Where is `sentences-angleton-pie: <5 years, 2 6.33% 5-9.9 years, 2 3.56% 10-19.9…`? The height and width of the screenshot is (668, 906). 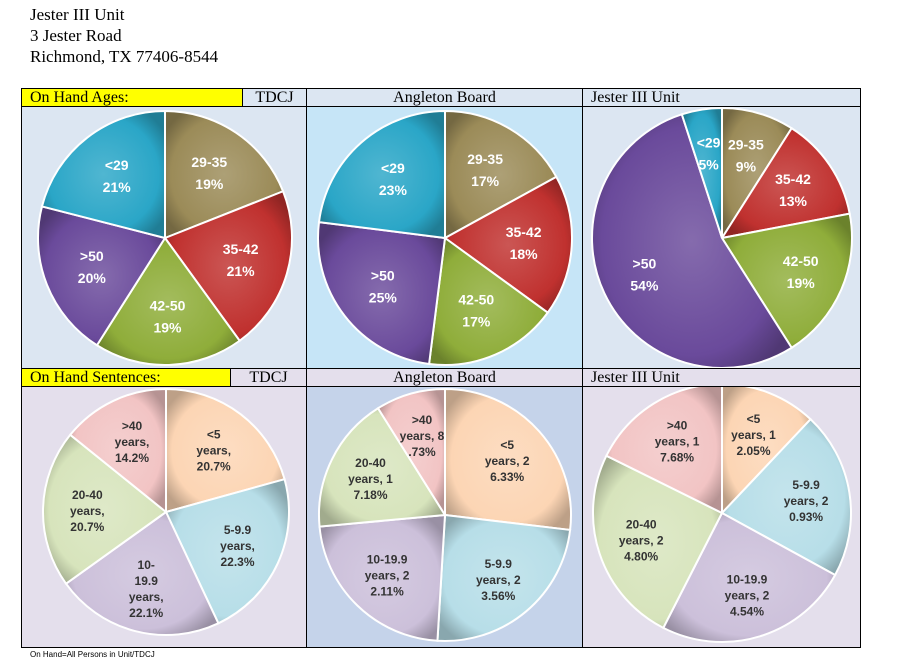
sentences-angleton-pie: <5 years, 2 6.33% 5-9.9 years, 2 3.56% 10-19.9… is located at coordinates (445, 514).